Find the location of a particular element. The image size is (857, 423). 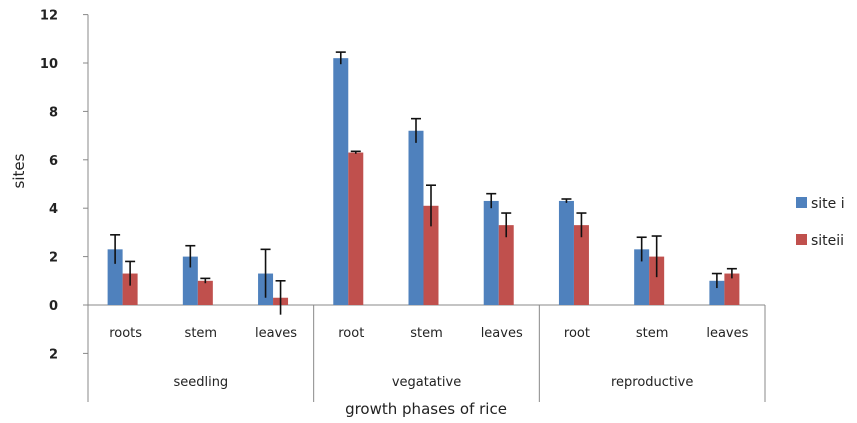

legend-label-site-ii: siteii is located at coordinates (827, 241).